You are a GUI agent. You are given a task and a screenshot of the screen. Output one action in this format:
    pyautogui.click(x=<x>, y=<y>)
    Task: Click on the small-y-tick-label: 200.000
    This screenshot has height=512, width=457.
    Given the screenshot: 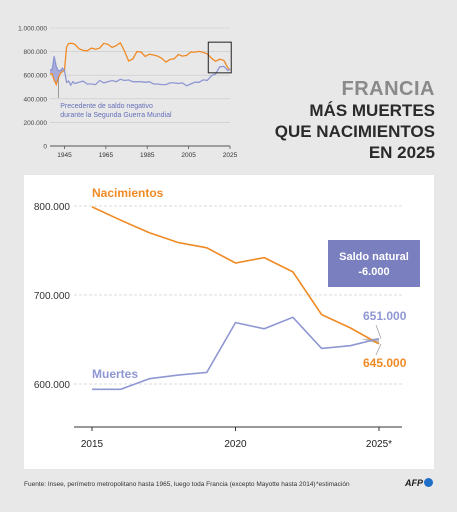 What is the action you would take?
    pyautogui.click(x=36, y=123)
    